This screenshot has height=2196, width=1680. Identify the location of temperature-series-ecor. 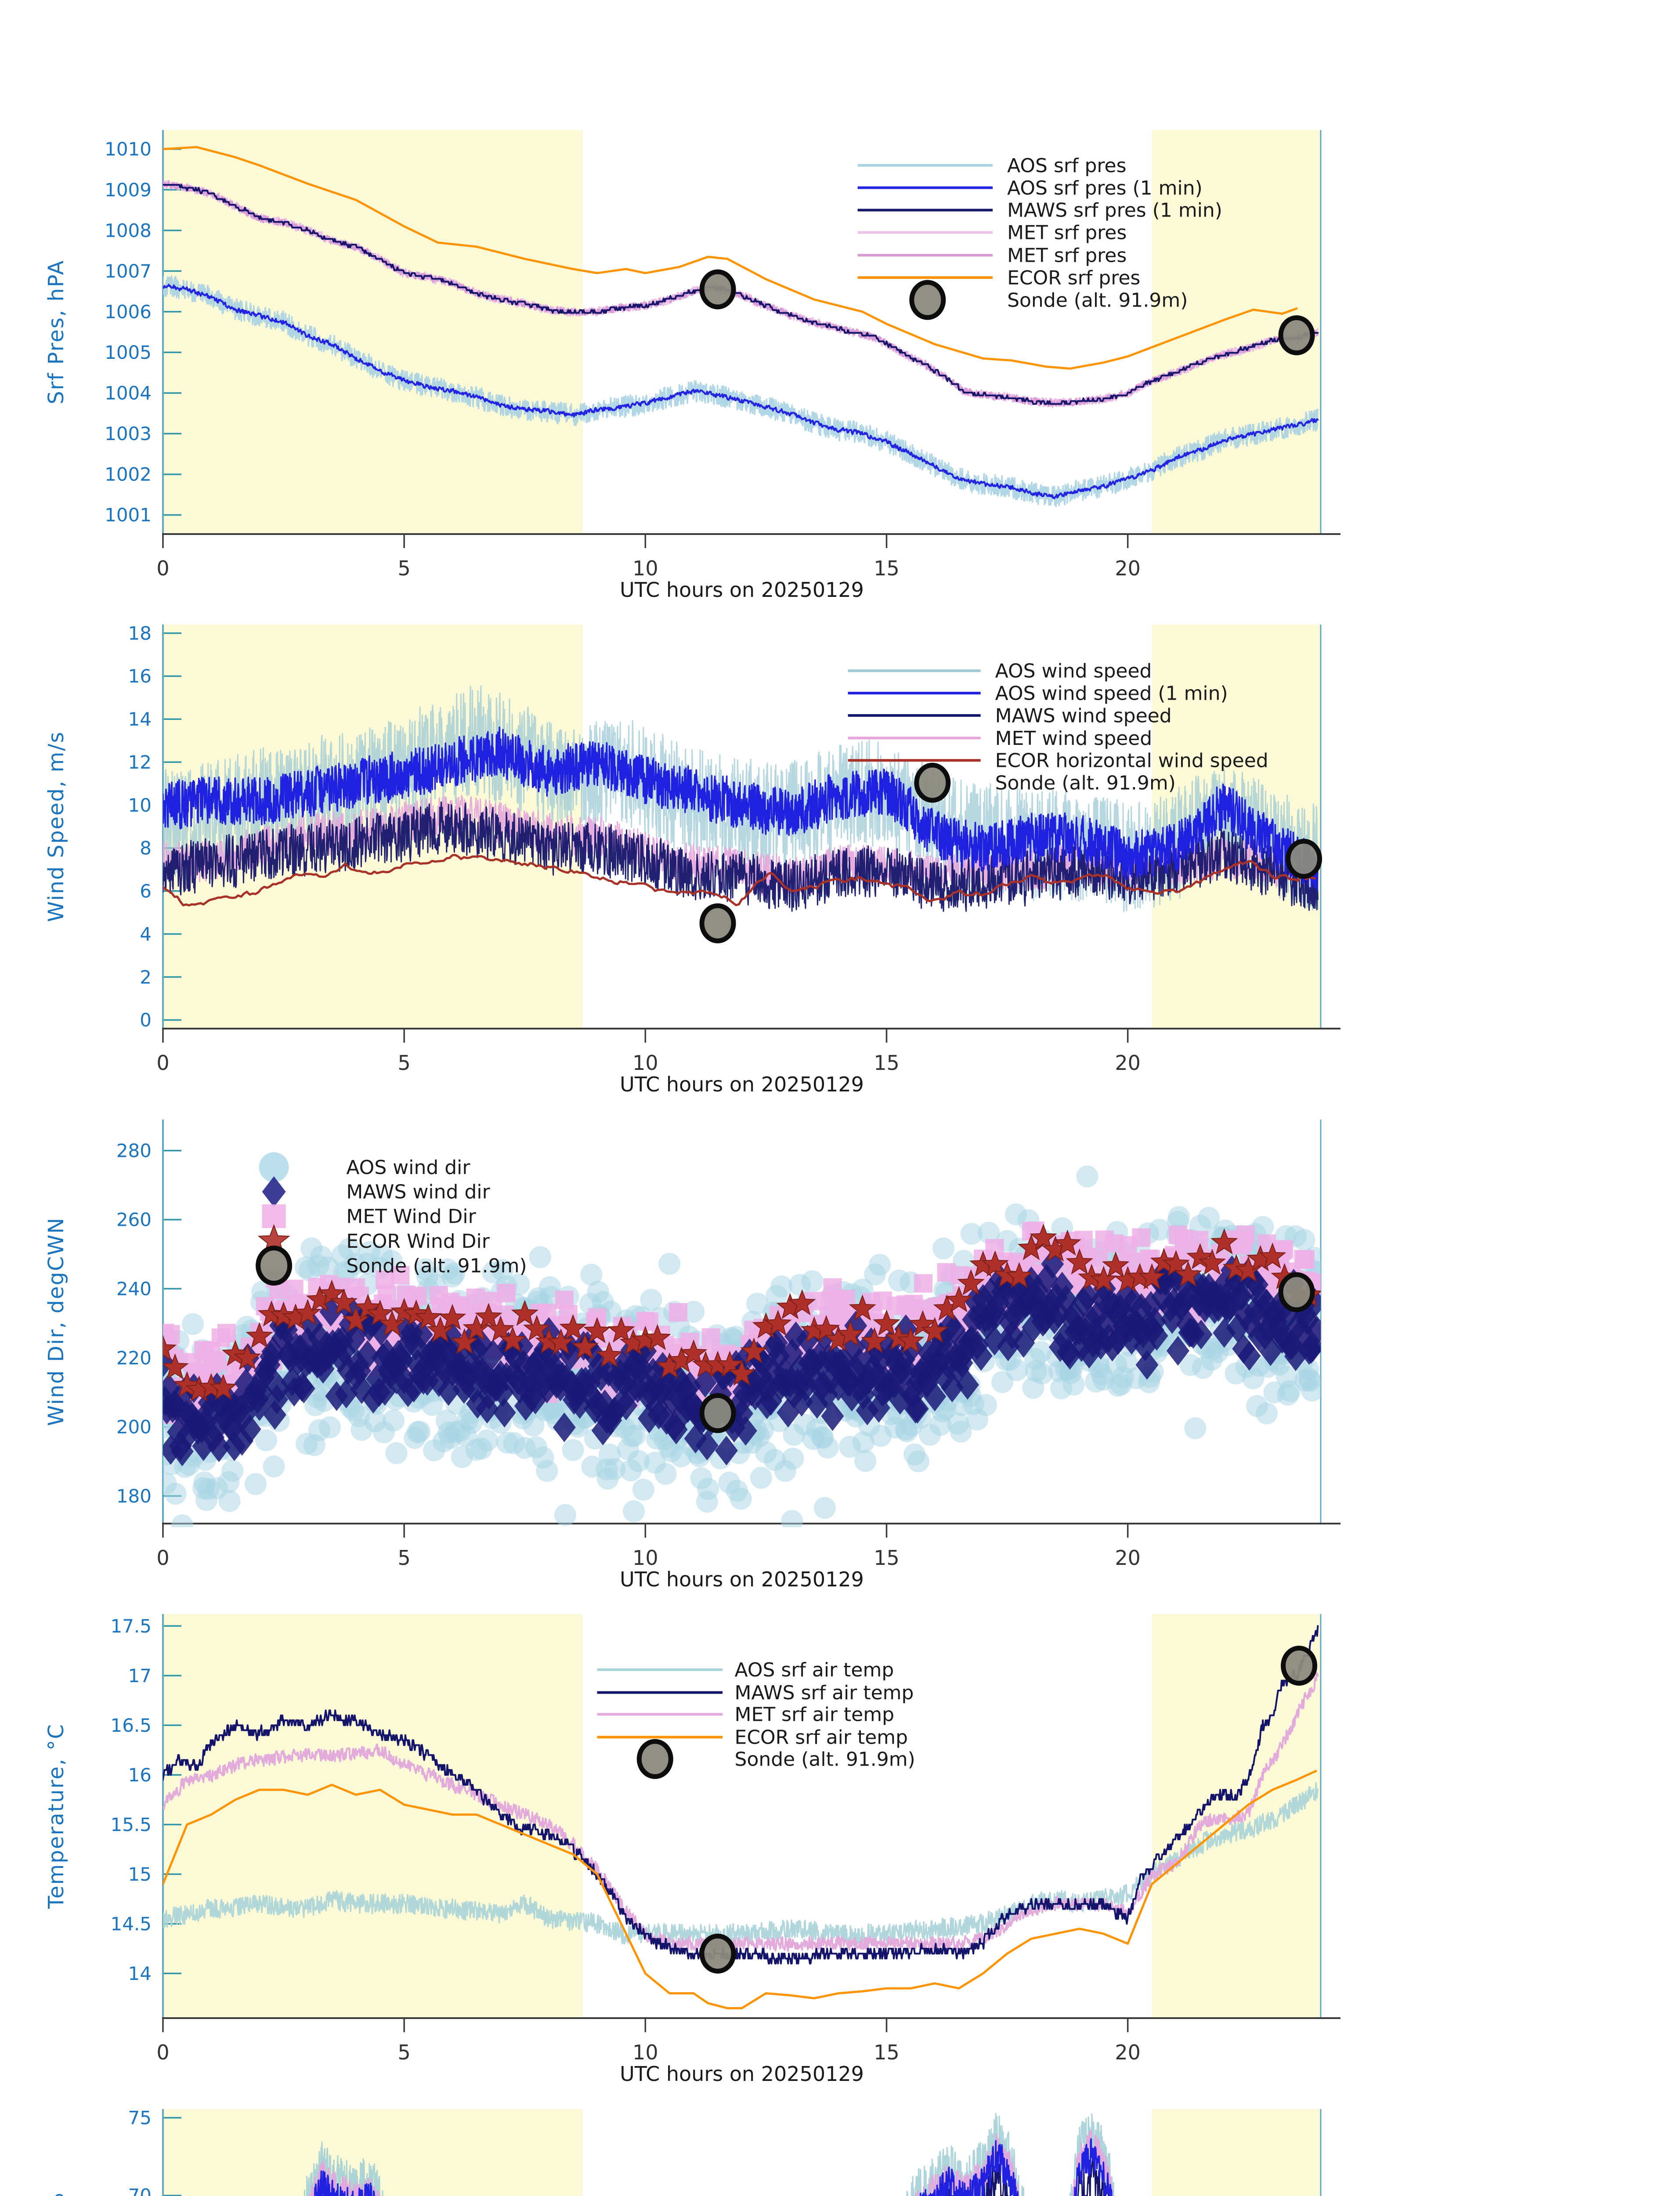
(740, 1890).